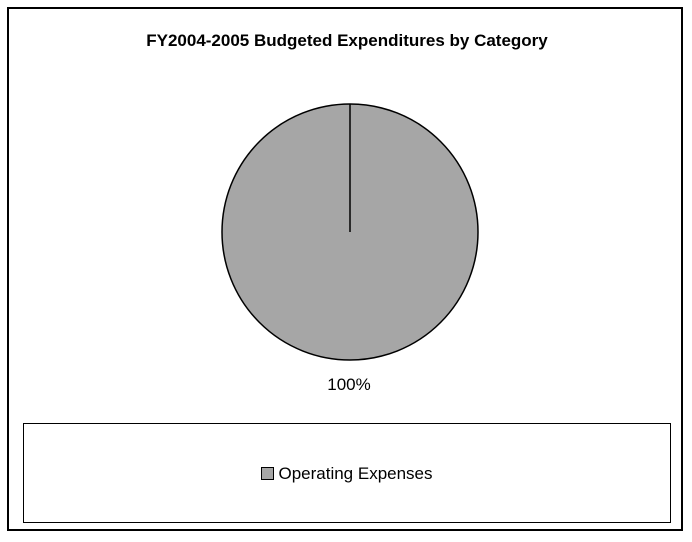 Image resolution: width=692 pixels, height=542 pixels. What do you see at coordinates (268, 473) in the screenshot?
I see `legend-swatch` at bounding box center [268, 473].